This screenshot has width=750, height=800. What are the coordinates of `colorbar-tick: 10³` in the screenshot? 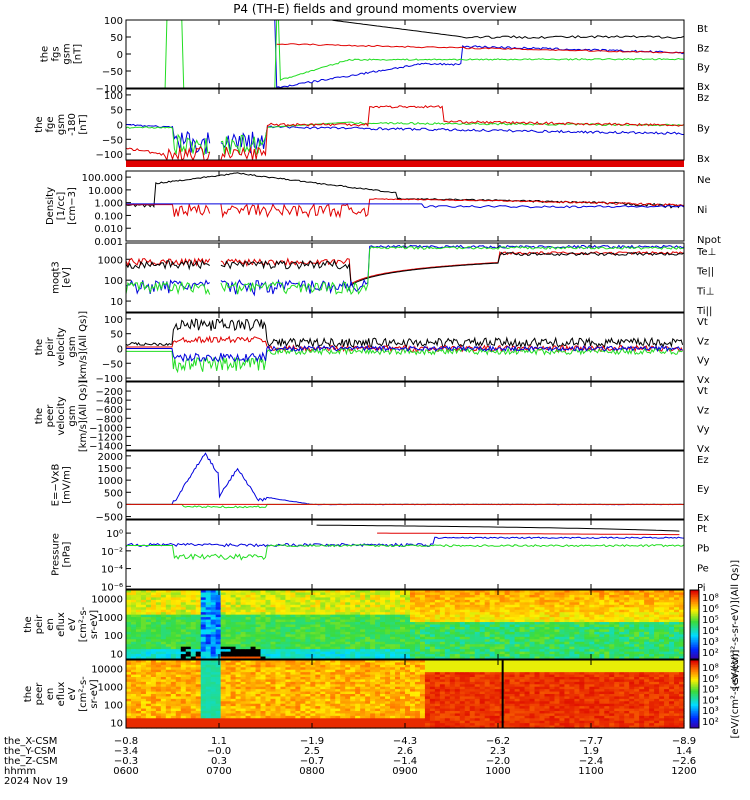 It's located at (710, 711).